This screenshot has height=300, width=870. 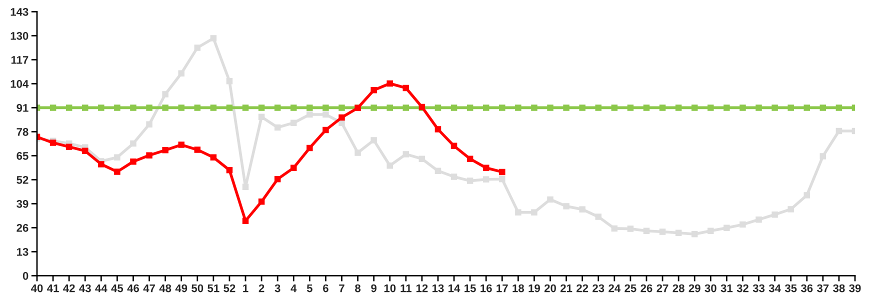 I want to click on x-tick-label: 16, so click(x=486, y=288).